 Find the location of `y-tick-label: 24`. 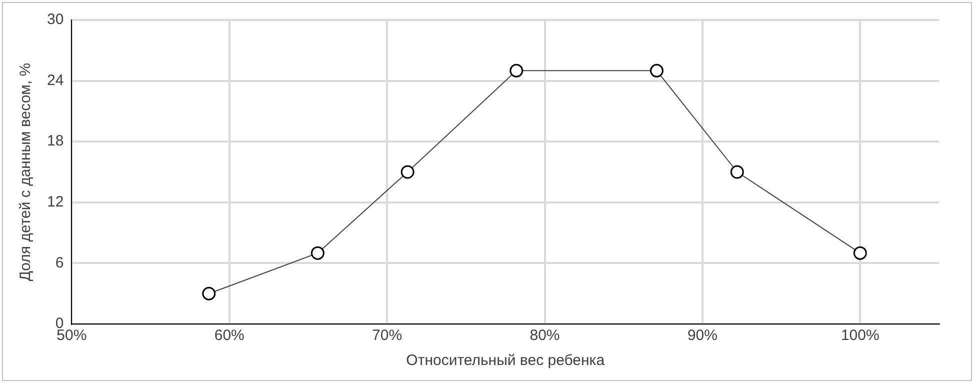

y-tick-label: 24 is located at coordinates (55, 80).